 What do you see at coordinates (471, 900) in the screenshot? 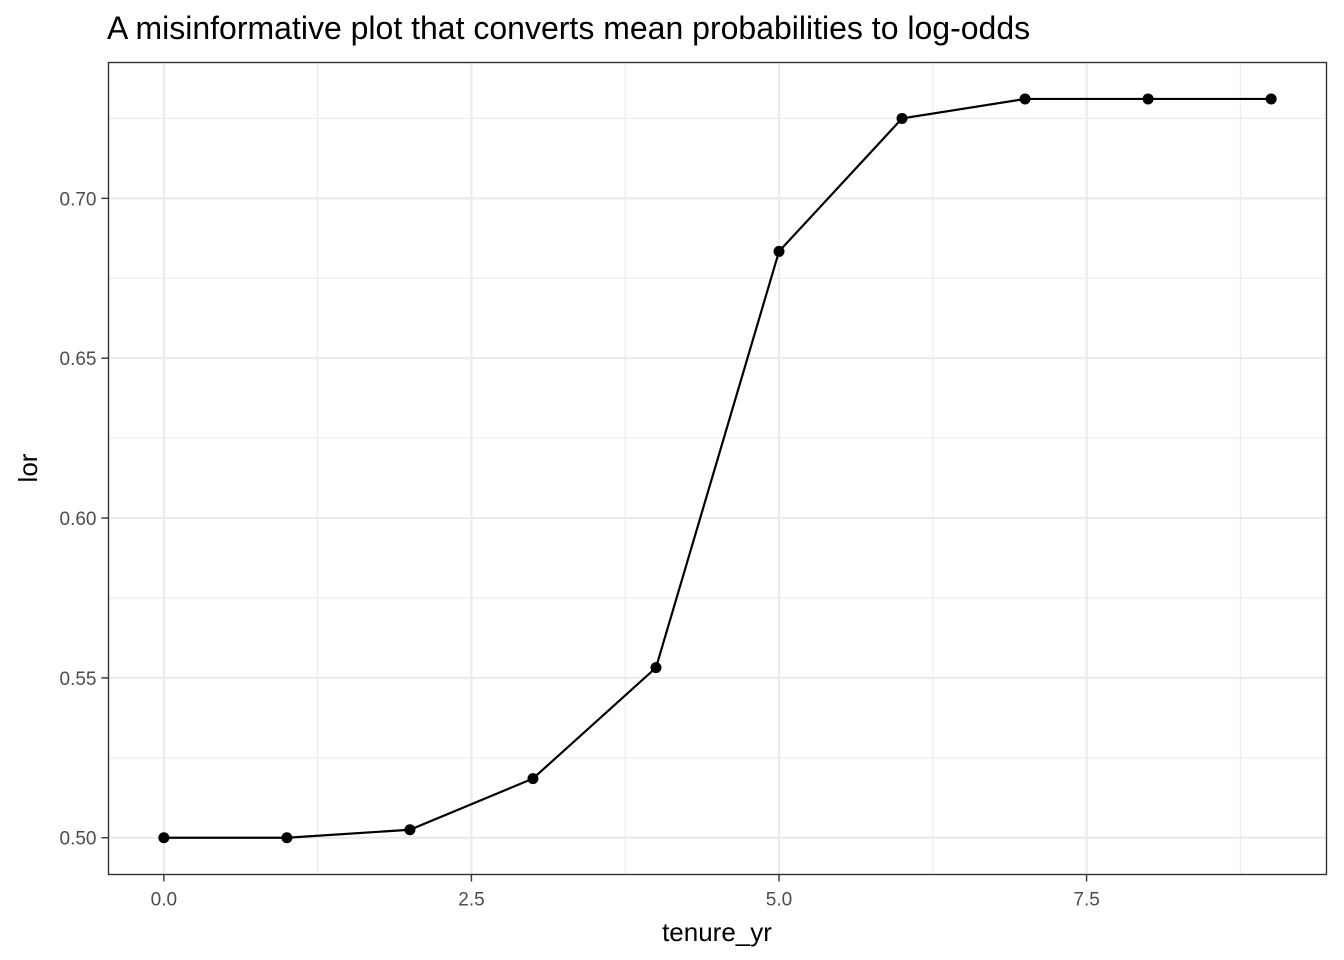
I see `x-tick-label: 2.5` at bounding box center [471, 900].